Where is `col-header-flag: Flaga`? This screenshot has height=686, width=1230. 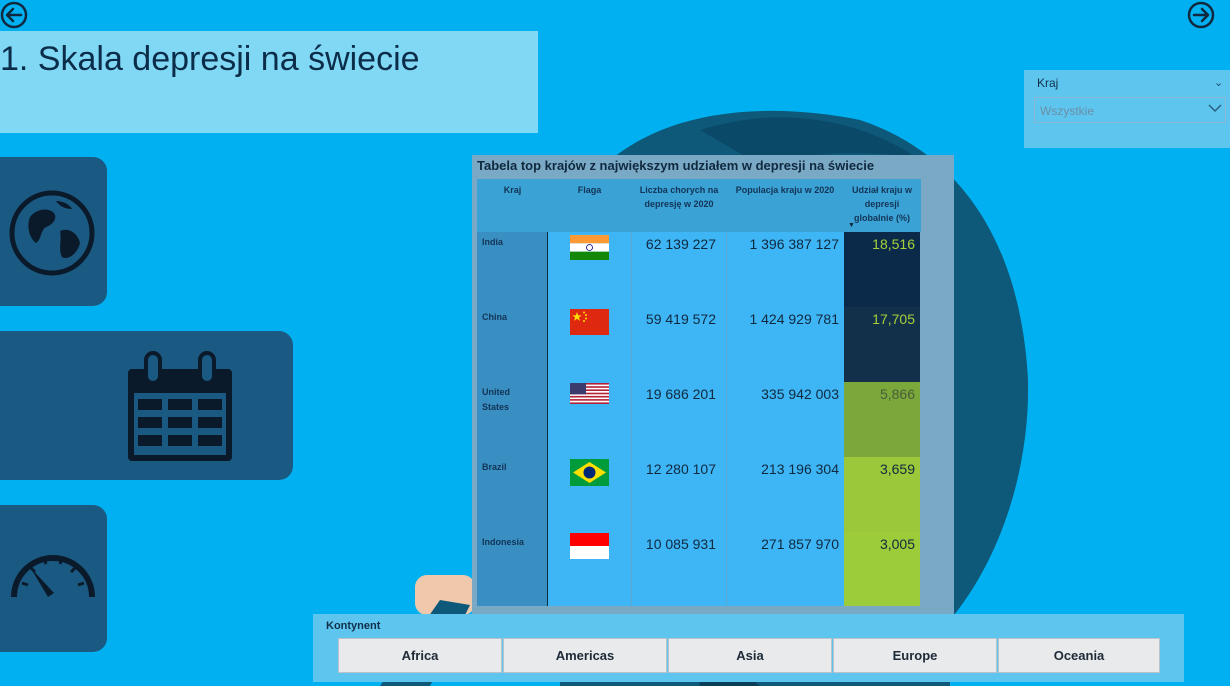 col-header-flag: Flaga is located at coordinates (589, 190).